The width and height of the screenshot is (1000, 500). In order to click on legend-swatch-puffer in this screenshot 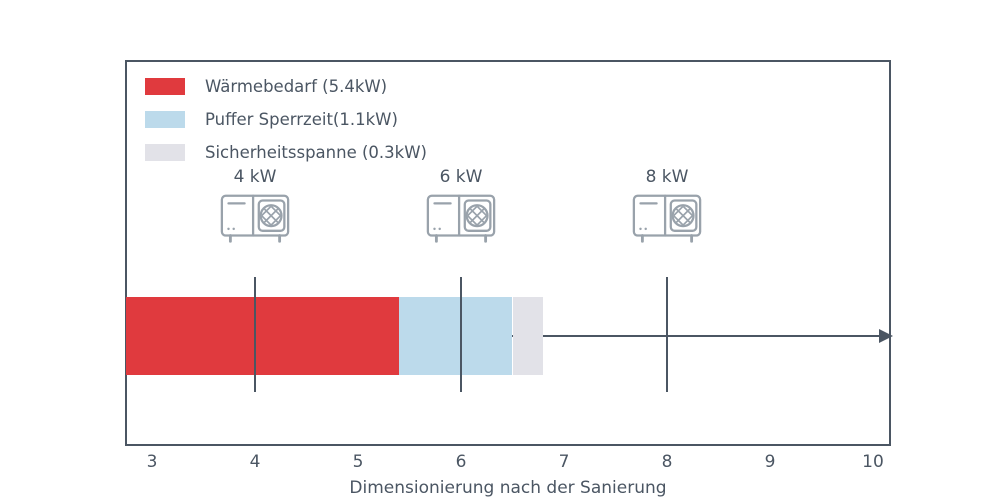, I will do `click(165, 119)`.